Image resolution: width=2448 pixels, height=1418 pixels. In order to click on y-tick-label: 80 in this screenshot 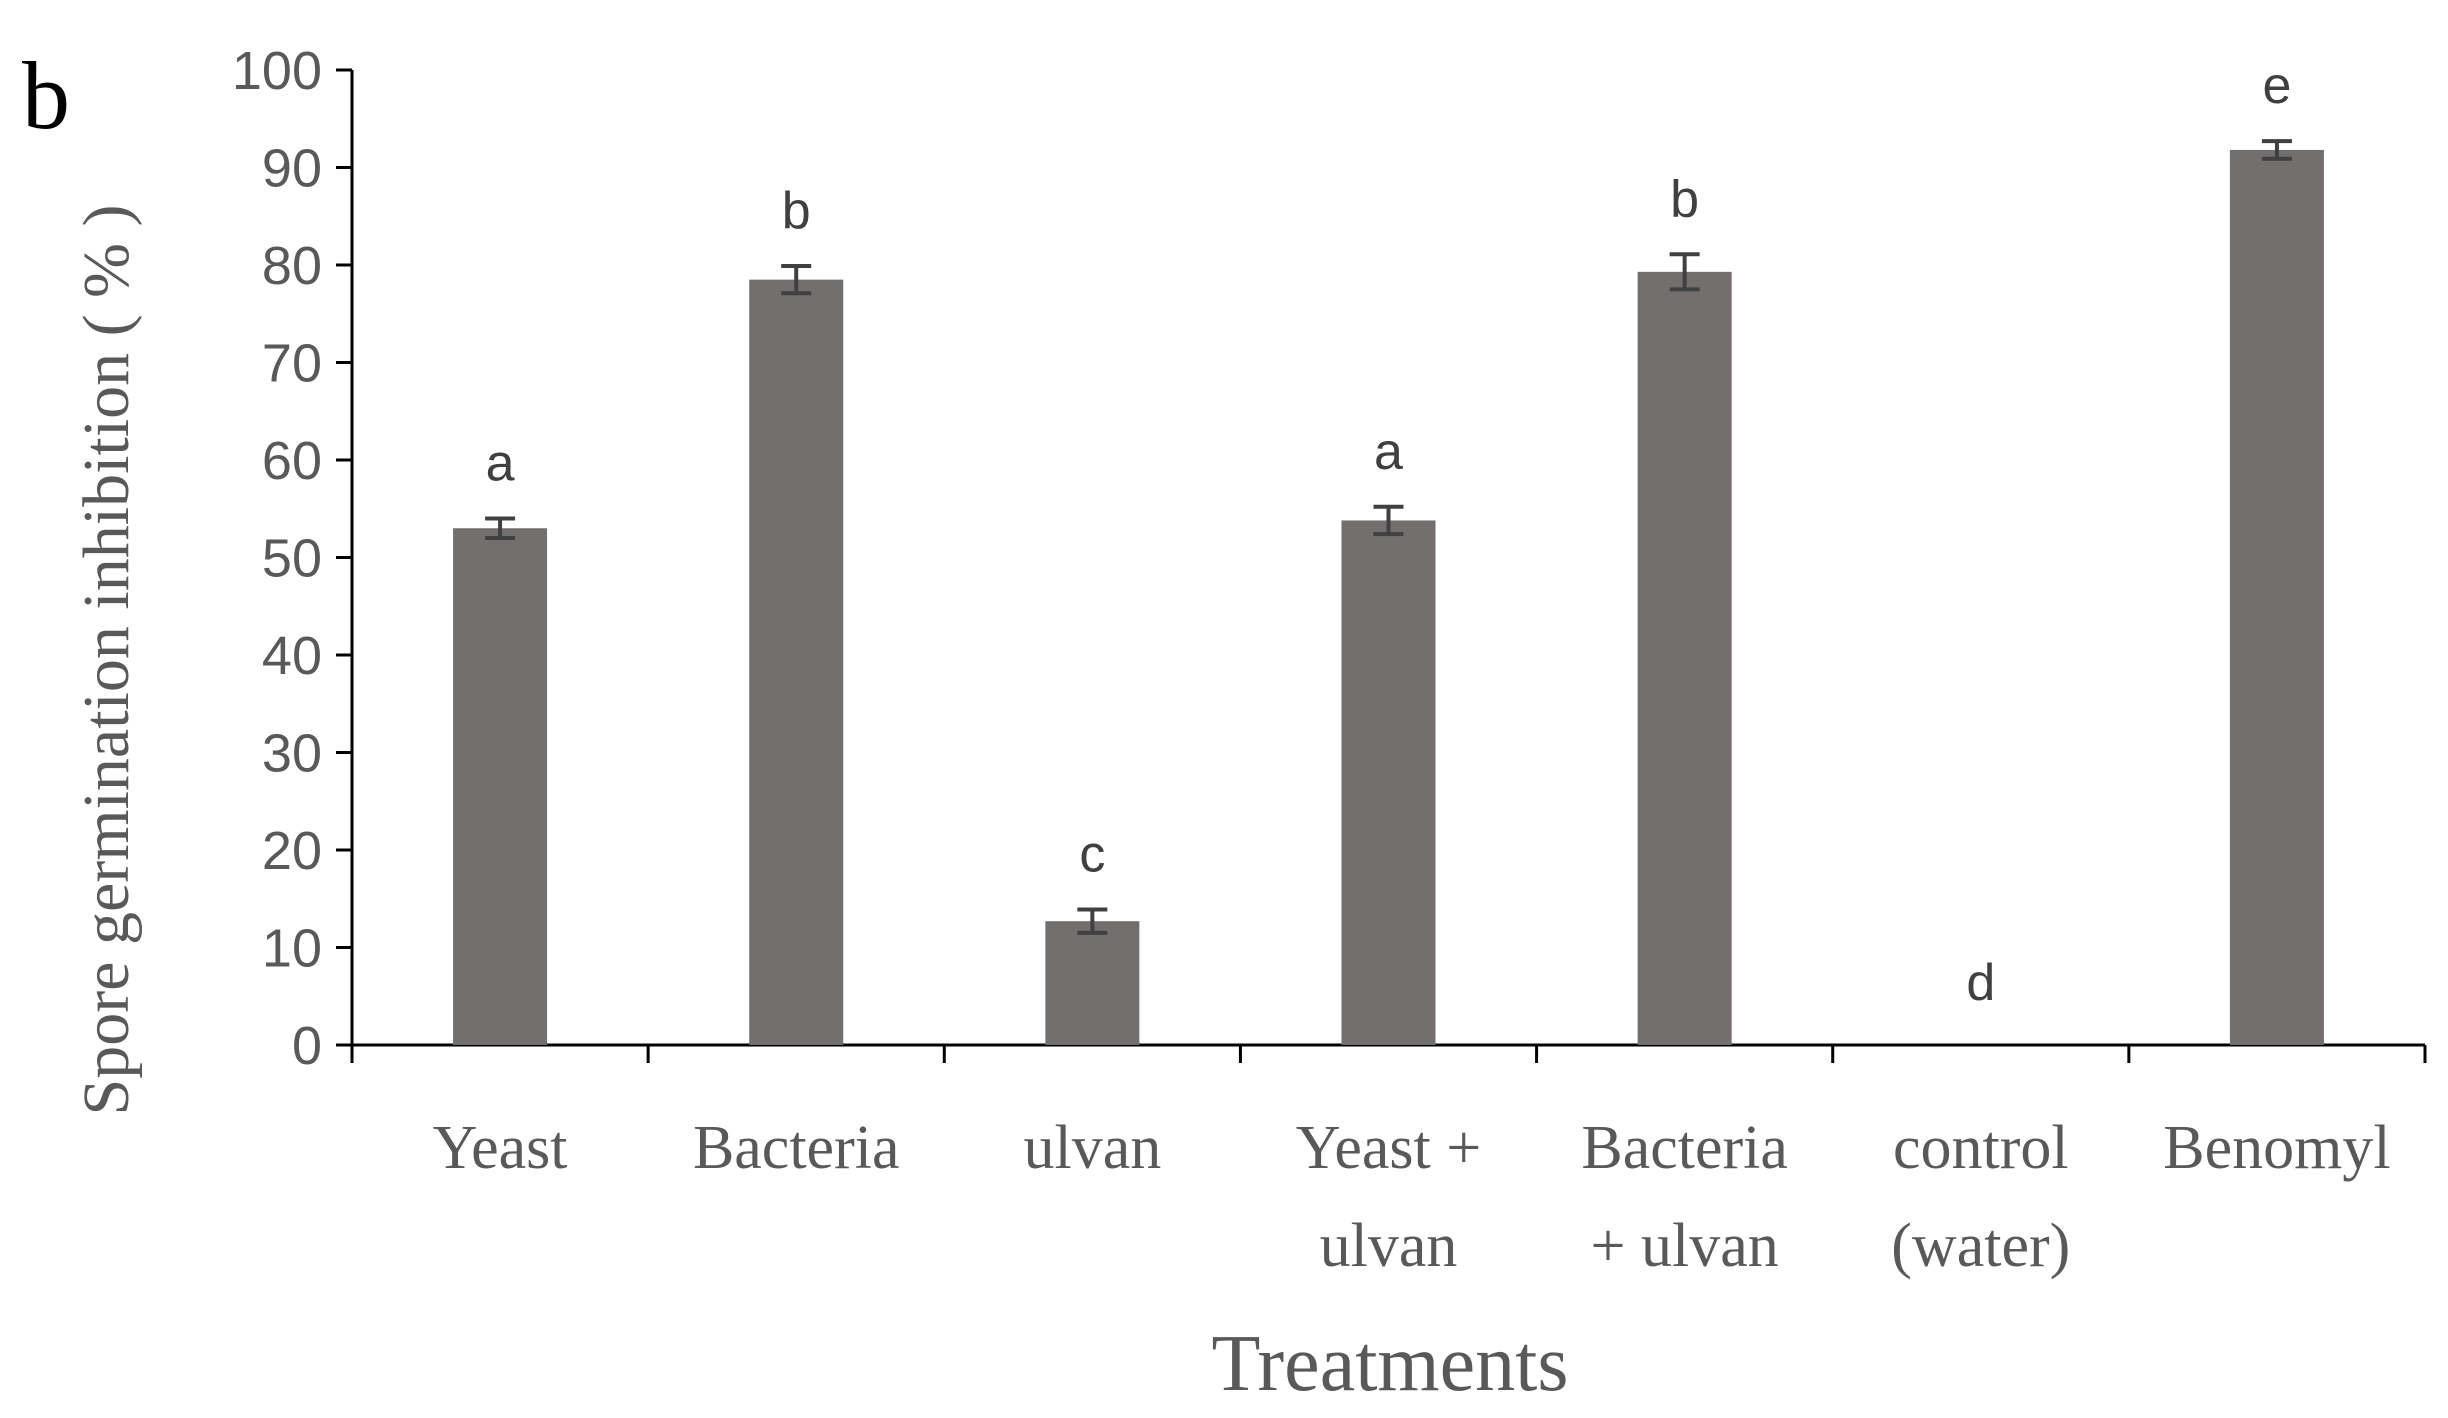, I will do `click(292, 266)`.